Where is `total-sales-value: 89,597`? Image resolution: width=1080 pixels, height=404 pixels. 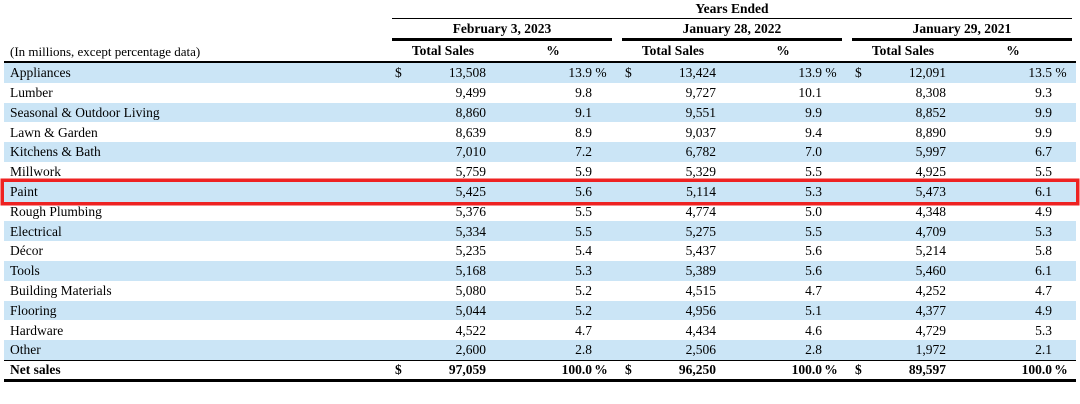 total-sales-value: 89,597 is located at coordinates (927, 370).